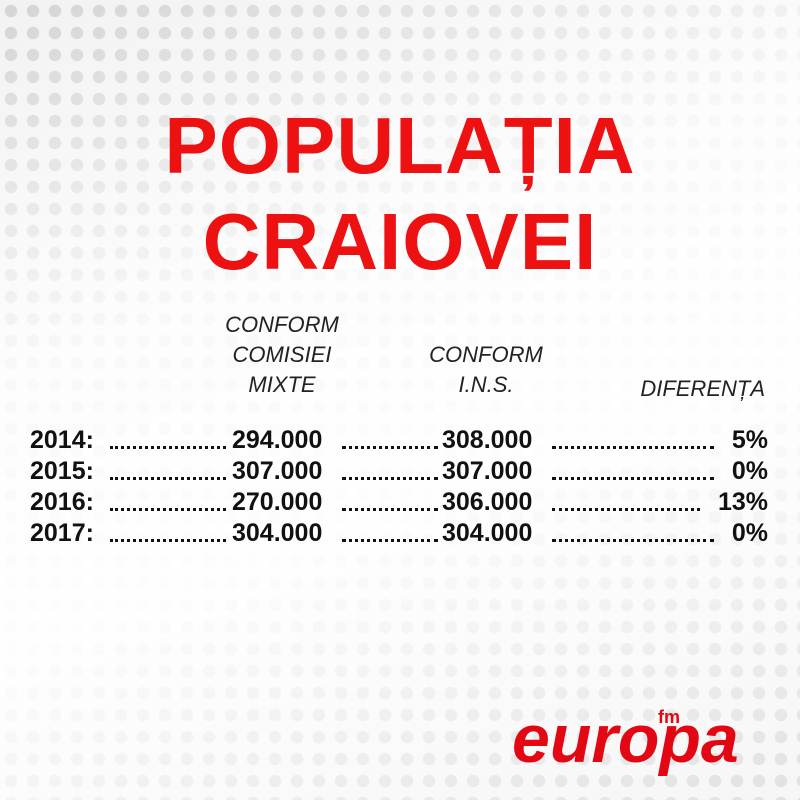 This screenshot has height=800, width=800. I want to click on title-line: POPULAȚIA, so click(400, 145).